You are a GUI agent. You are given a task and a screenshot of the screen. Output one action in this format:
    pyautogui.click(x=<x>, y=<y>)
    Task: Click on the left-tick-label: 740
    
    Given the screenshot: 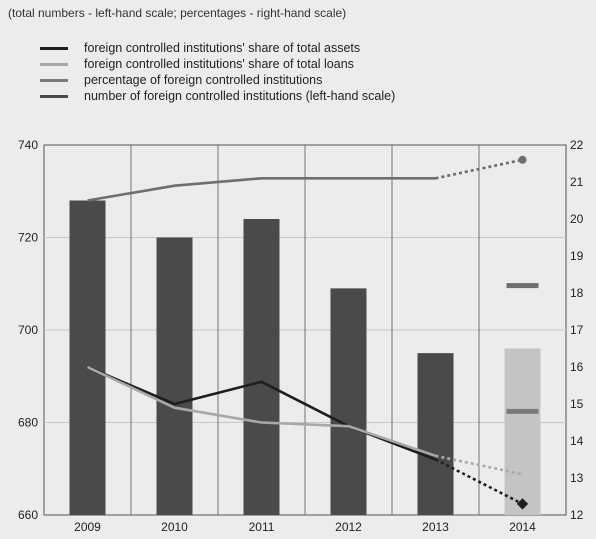 What is the action you would take?
    pyautogui.click(x=28, y=145)
    